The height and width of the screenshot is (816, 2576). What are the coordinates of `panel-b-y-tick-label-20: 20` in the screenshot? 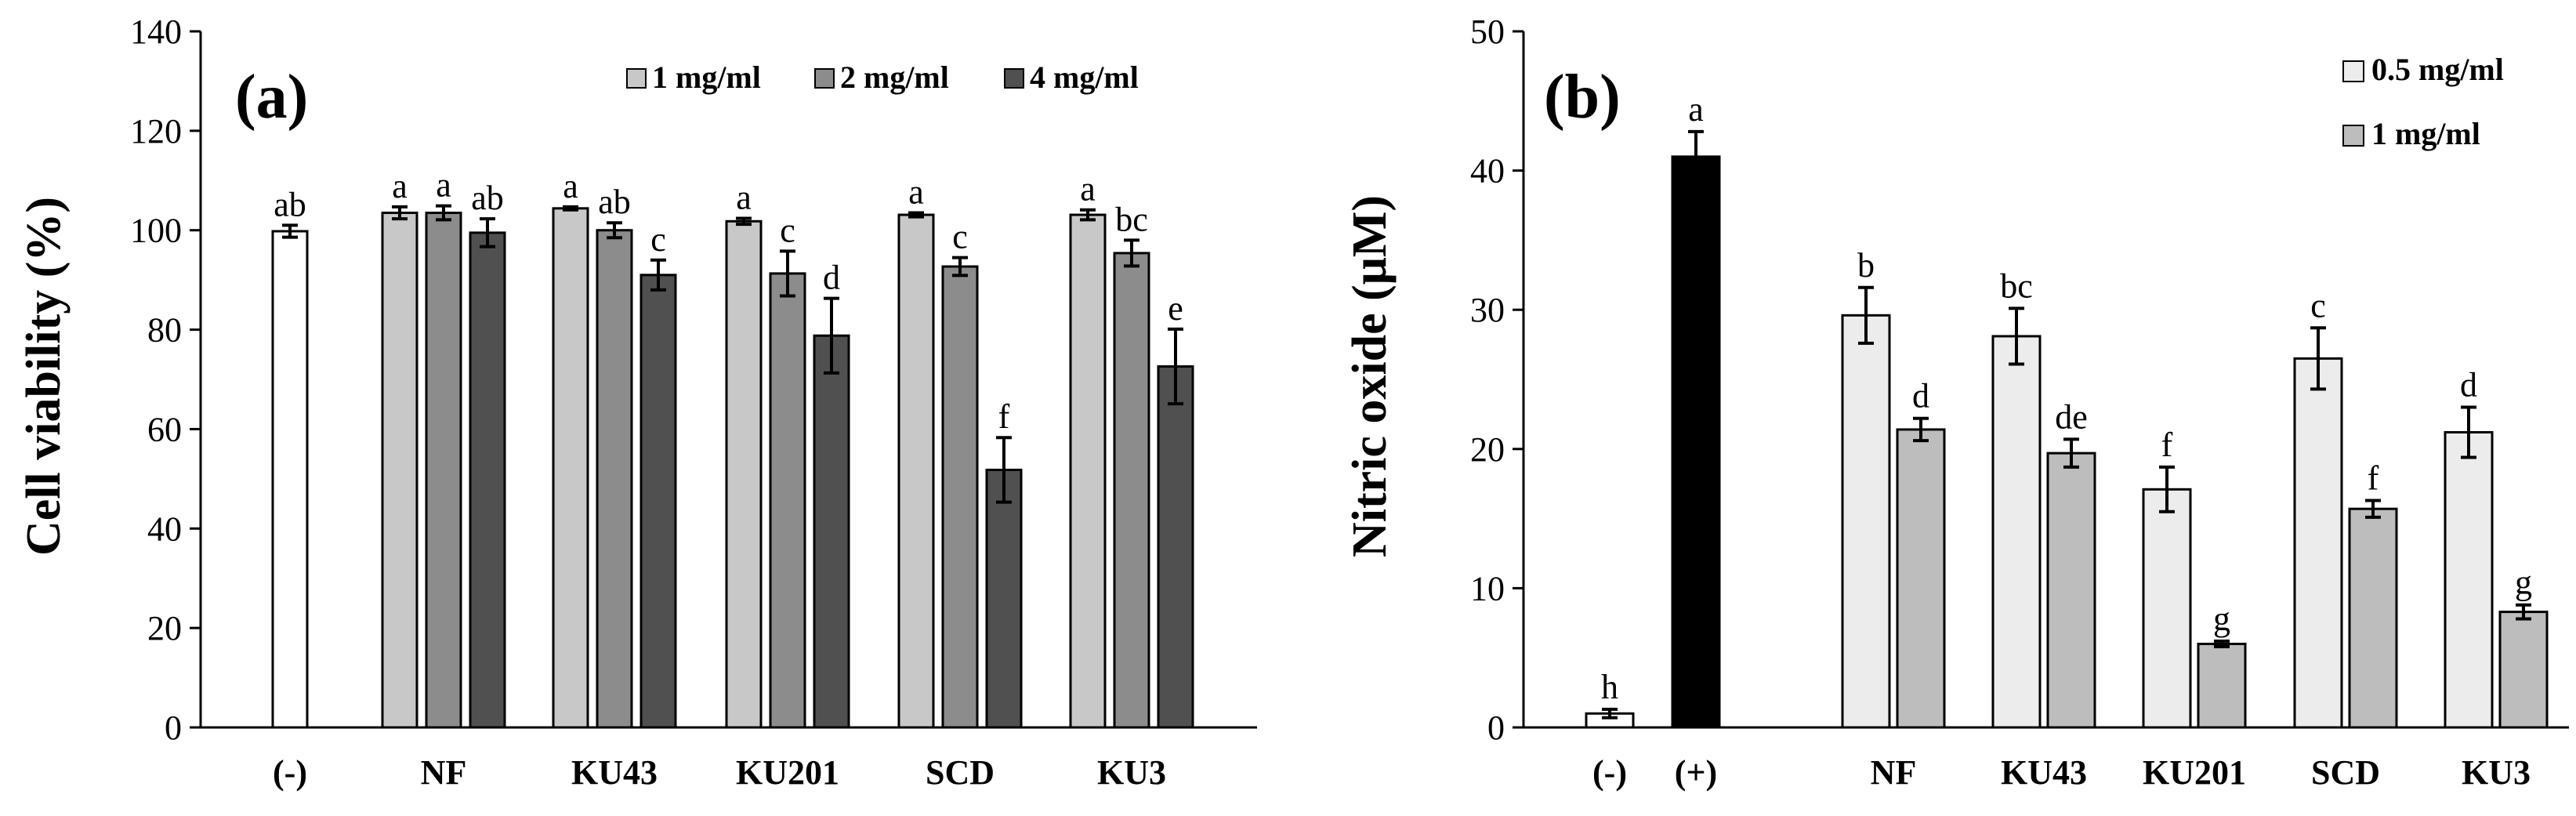 It's located at (1487, 449).